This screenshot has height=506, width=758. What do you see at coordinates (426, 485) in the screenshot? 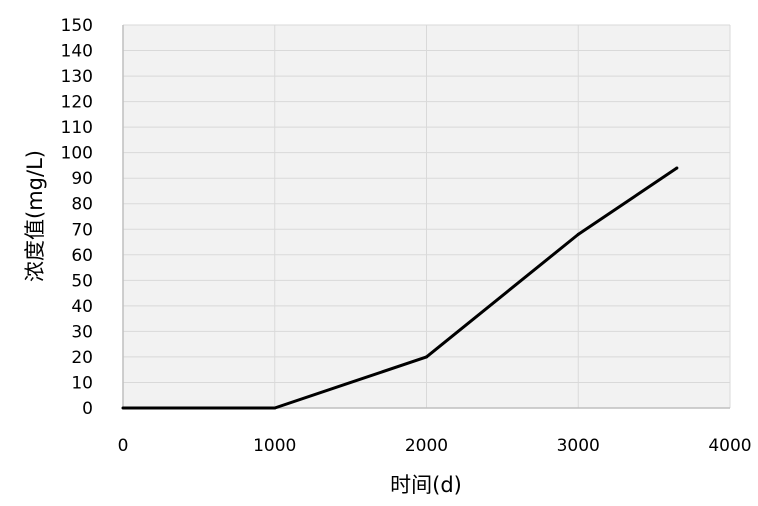
I see `x-axis-label: 时间(d)` at bounding box center [426, 485].